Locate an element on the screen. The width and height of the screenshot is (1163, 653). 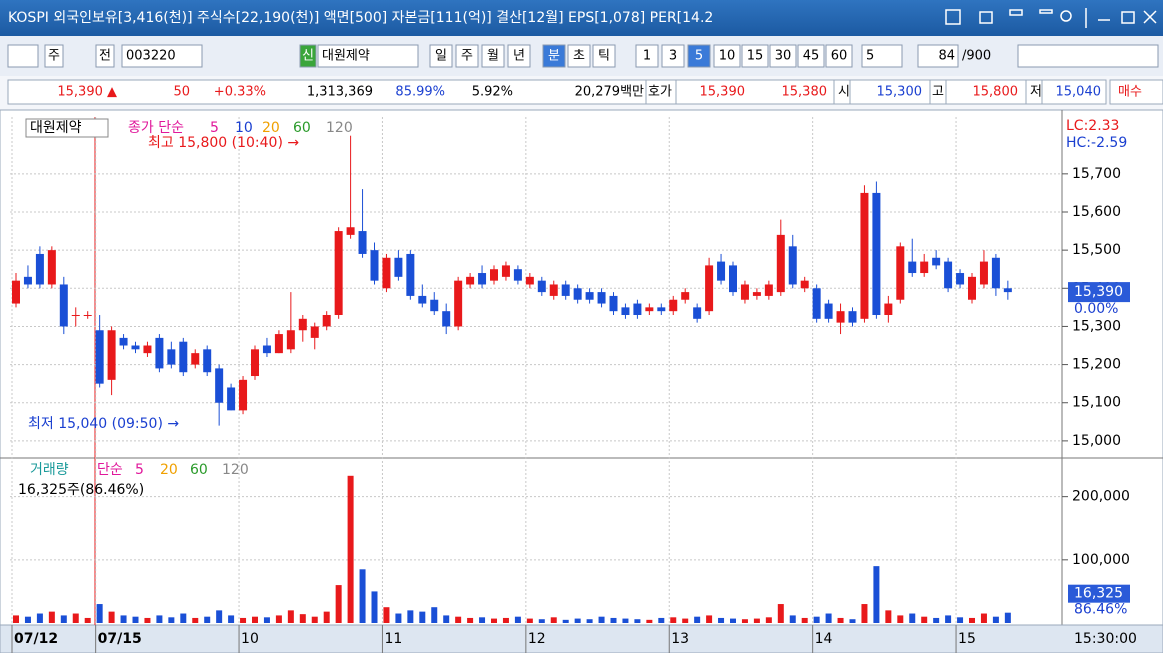
toolbar-label: 10 is located at coordinates (727, 56).